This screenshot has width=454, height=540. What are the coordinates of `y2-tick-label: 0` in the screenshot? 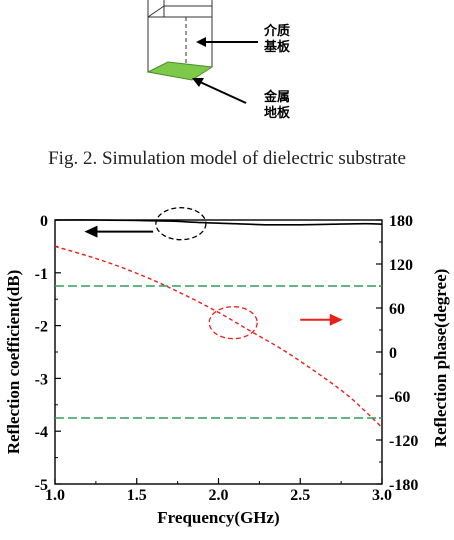 It's located at (393, 353).